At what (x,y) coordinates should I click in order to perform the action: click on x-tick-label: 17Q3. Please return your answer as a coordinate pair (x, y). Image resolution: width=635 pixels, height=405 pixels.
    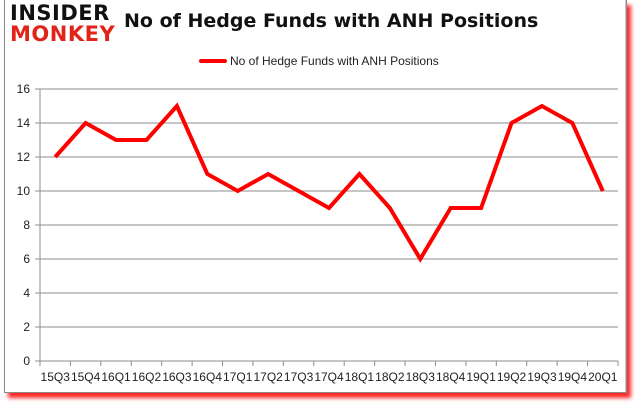
    Looking at the image, I should click on (299, 377).